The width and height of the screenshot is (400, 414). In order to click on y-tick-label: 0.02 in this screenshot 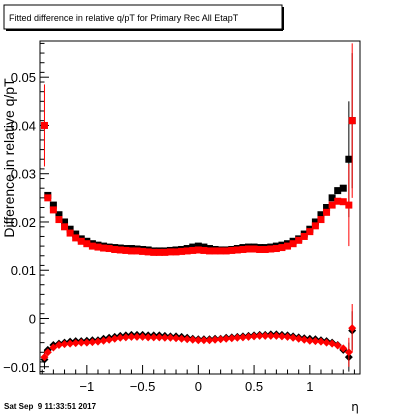, I will do `click(23, 222)`.